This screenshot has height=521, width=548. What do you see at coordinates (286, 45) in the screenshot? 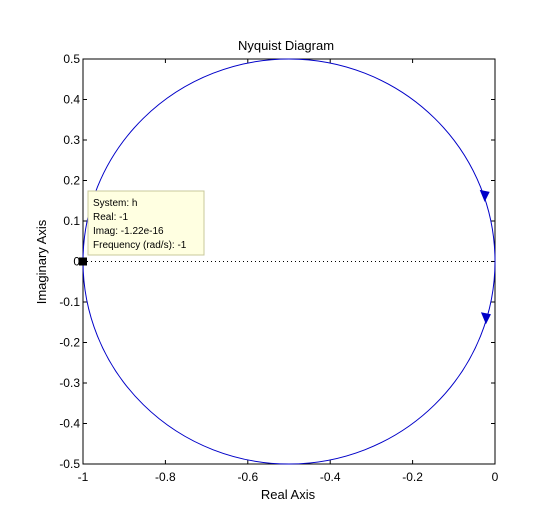
I see `chart-title: Nyquist Diagram` at bounding box center [286, 45].